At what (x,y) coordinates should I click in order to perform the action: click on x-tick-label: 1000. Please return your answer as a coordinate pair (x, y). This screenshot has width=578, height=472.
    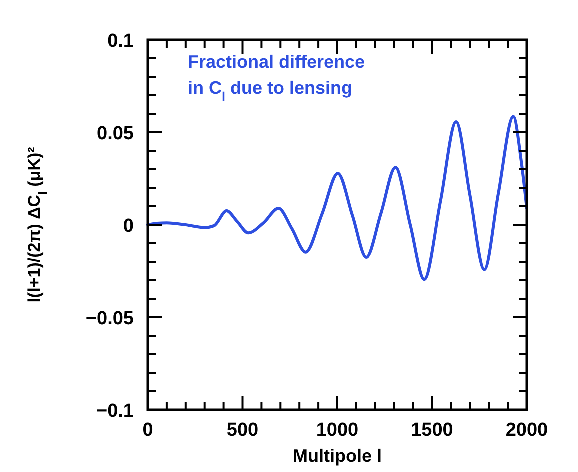
    Looking at the image, I should click on (337, 430).